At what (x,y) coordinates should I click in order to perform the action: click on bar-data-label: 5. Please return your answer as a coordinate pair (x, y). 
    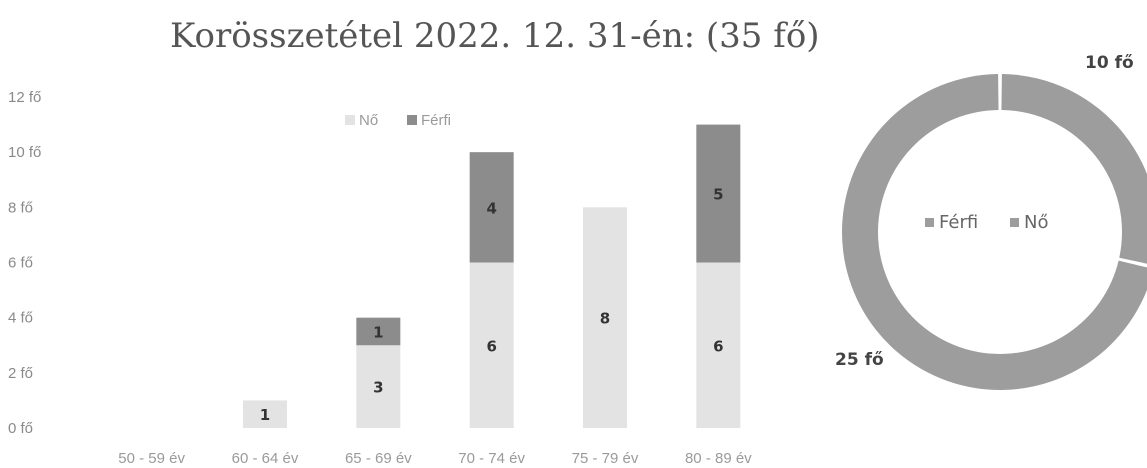
    Looking at the image, I should click on (718, 195).